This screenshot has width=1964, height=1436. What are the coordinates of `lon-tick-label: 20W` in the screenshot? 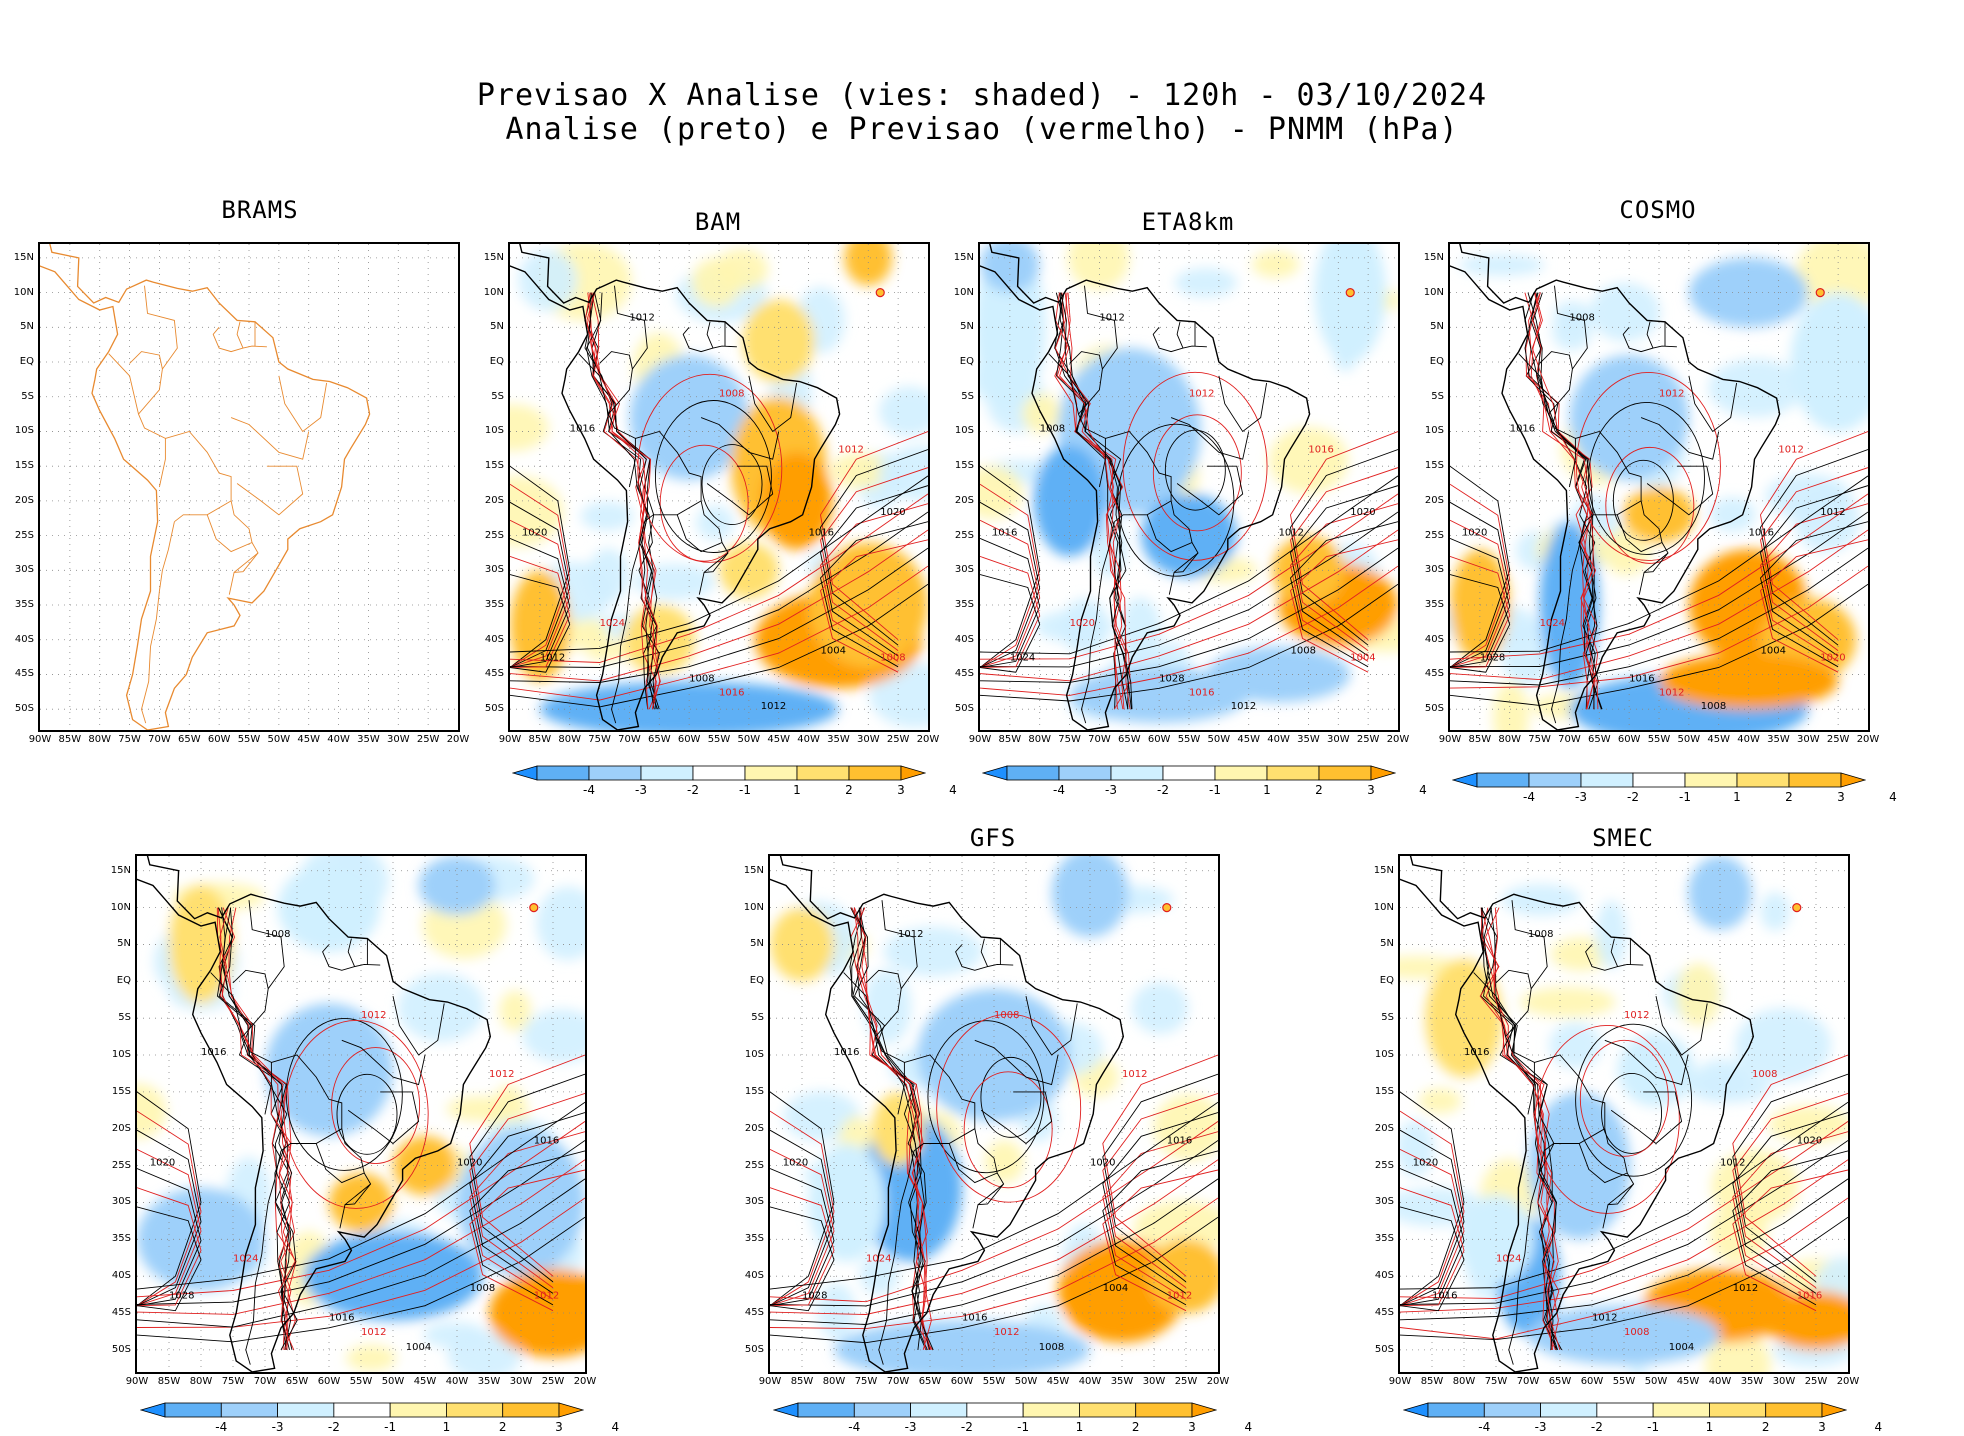 It's located at (1398, 739).